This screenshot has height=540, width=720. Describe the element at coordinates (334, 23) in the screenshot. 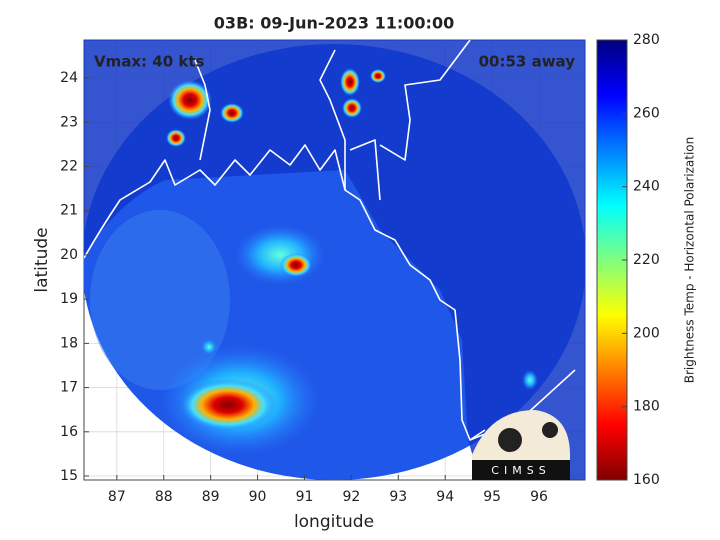

I see `chart-title: 03B: 09-Jun-2023 11:00:00` at that location.